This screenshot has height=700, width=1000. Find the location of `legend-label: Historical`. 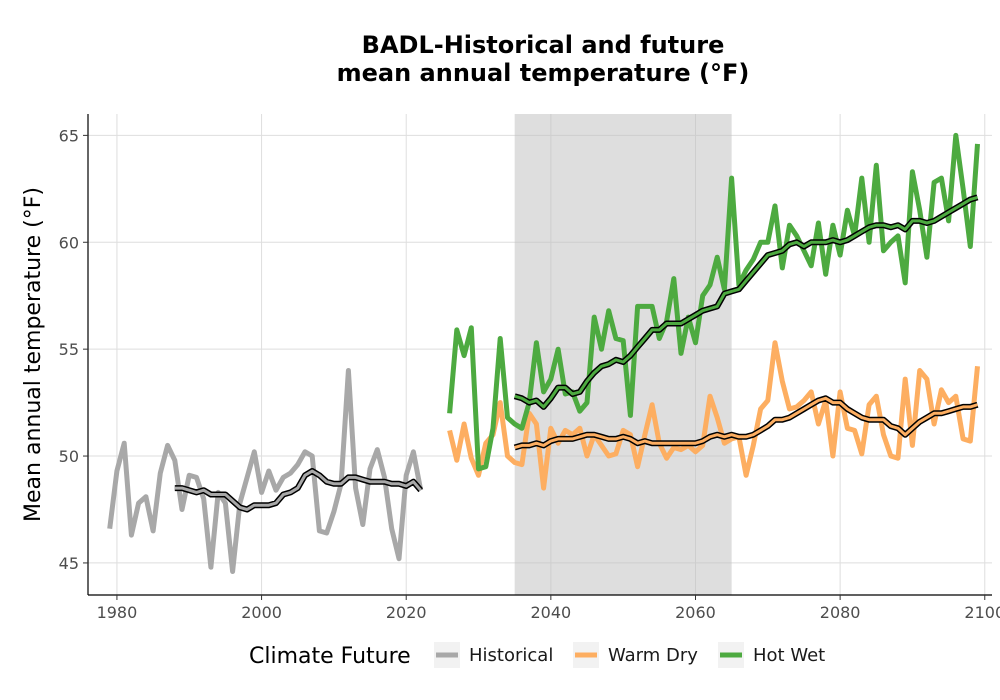

legend-label: Historical is located at coordinates (511, 655).